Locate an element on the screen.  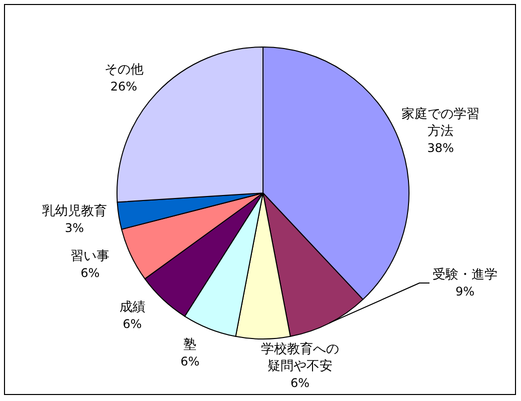
data-label: 3% is located at coordinates (74, 227).